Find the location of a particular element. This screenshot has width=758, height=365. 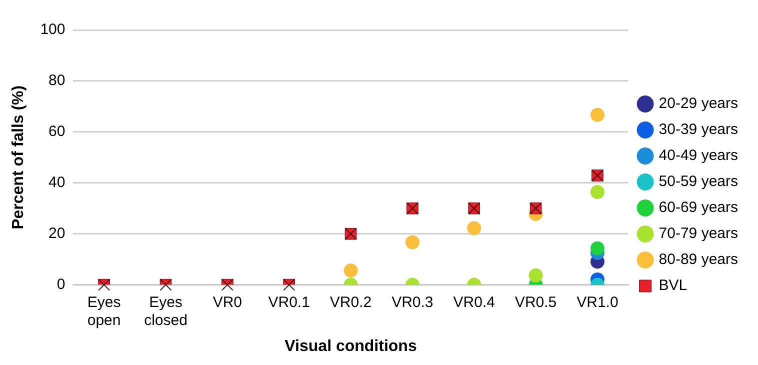

x-tick-label: Eyes open is located at coordinates (104, 311).